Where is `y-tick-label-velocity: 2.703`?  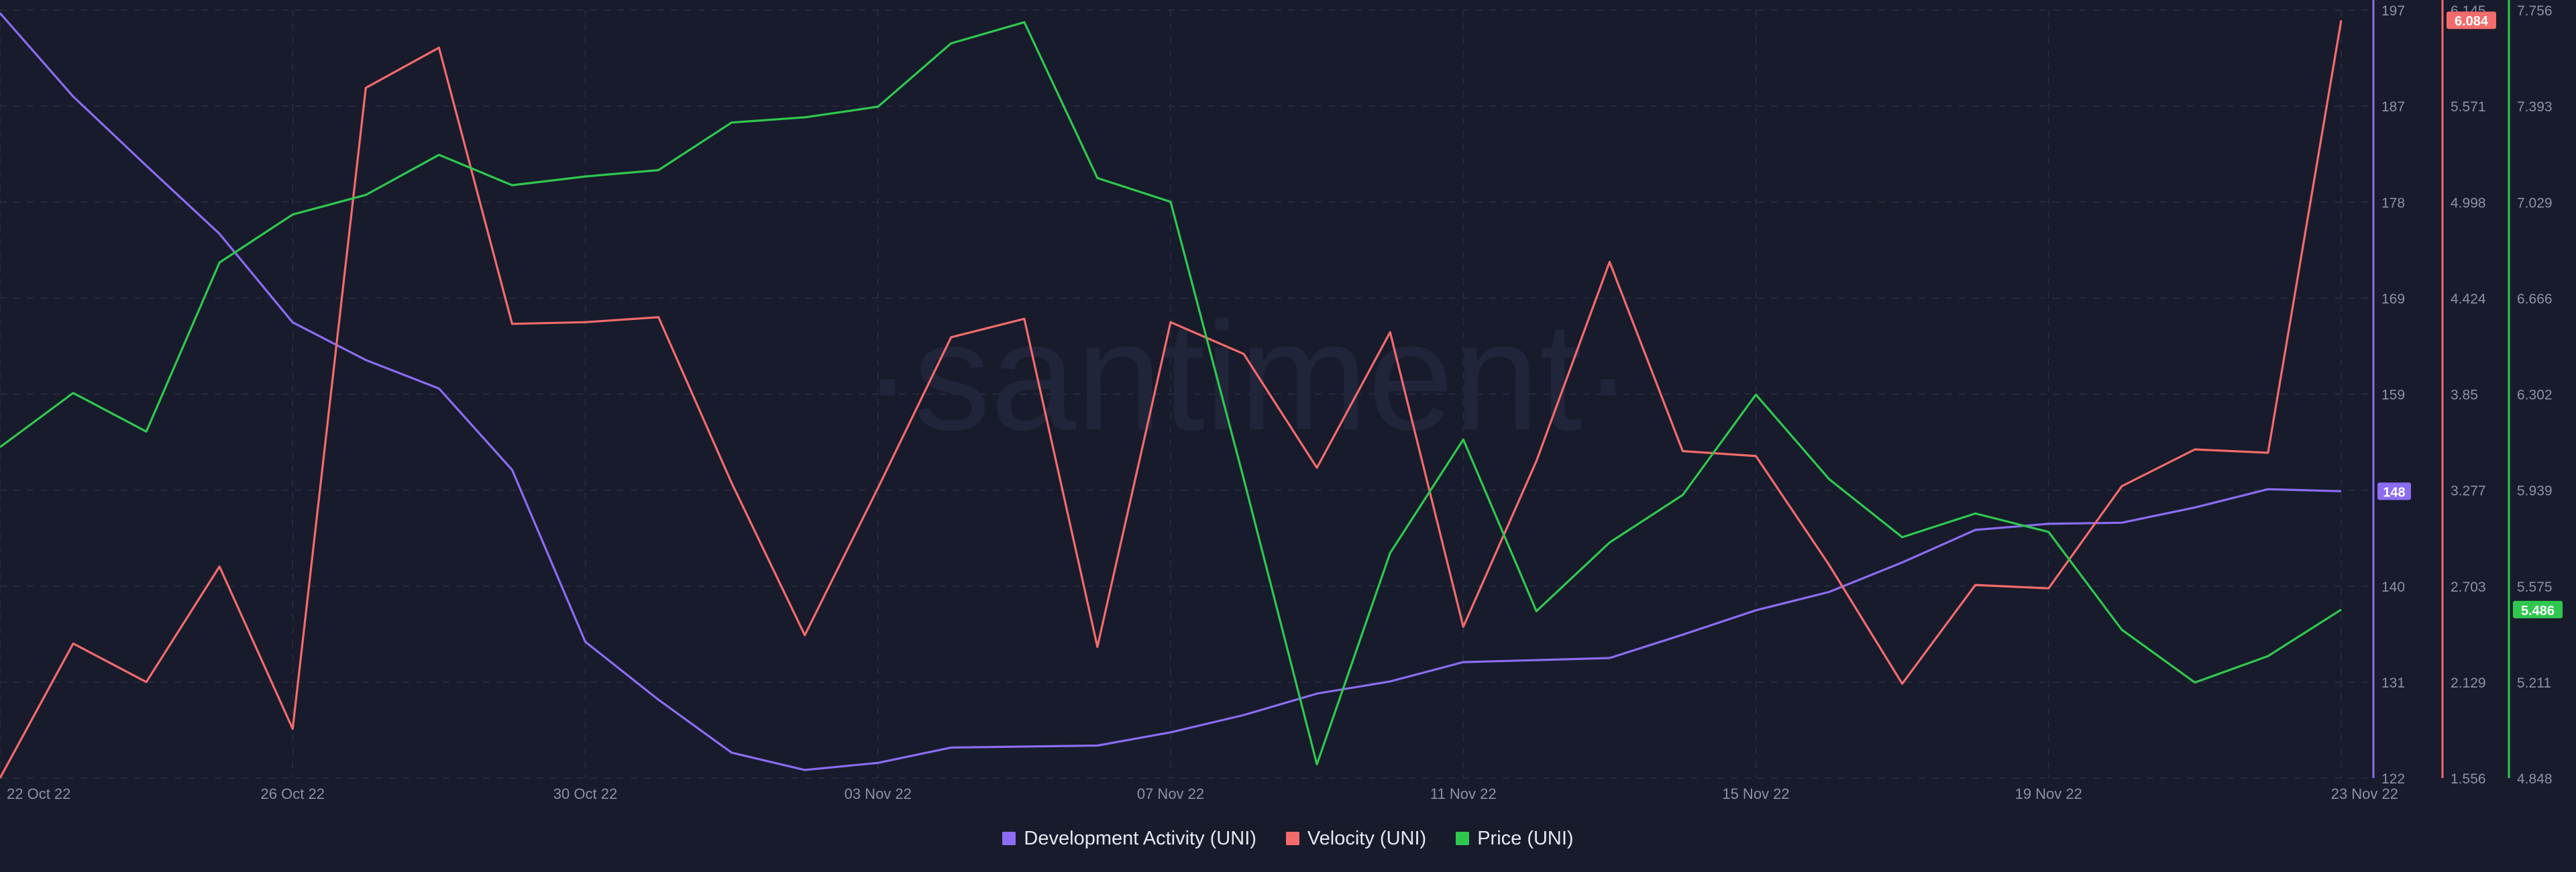
y-tick-label-velocity: 2.703 is located at coordinates (2468, 587).